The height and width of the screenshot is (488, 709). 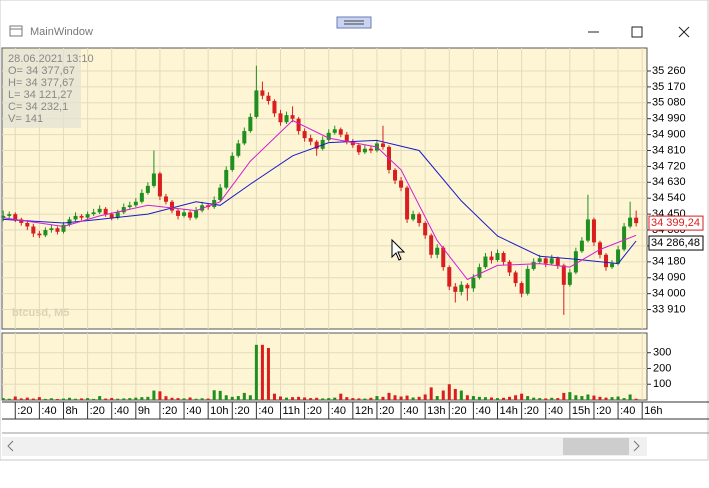 What do you see at coordinates (596, 446) in the screenshot?
I see `scroll-thumb` at bounding box center [596, 446].